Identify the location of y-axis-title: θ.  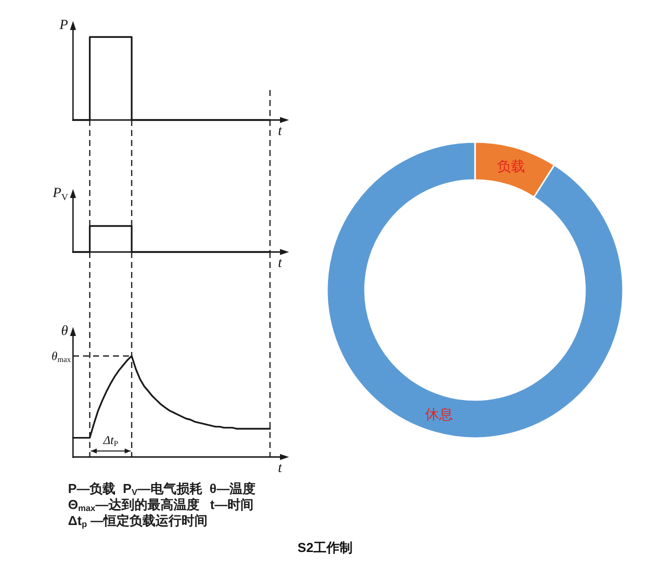
(64, 331).